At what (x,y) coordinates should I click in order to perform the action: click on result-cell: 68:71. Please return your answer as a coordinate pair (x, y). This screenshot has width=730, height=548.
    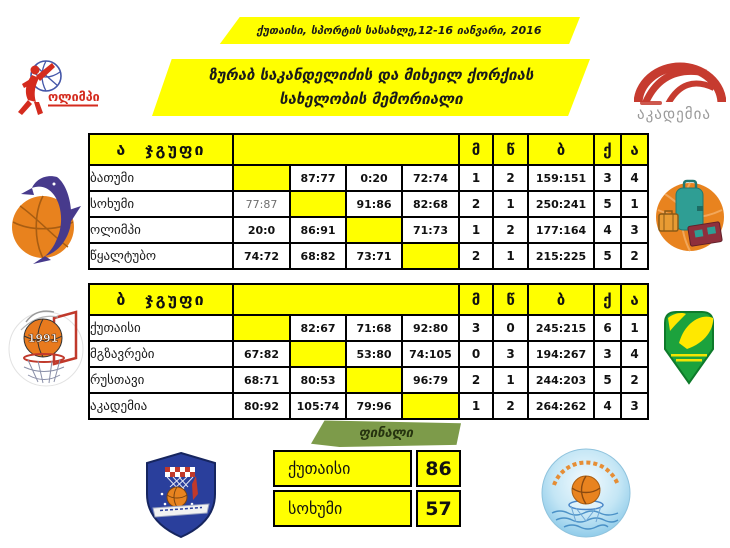
    Looking at the image, I should click on (261, 380).